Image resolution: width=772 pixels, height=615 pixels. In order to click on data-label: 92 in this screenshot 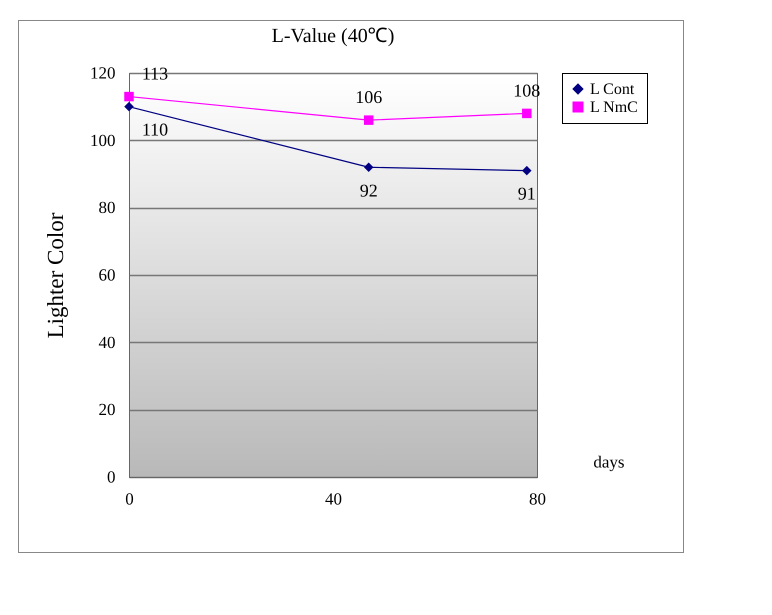, I will do `click(369, 190)`.